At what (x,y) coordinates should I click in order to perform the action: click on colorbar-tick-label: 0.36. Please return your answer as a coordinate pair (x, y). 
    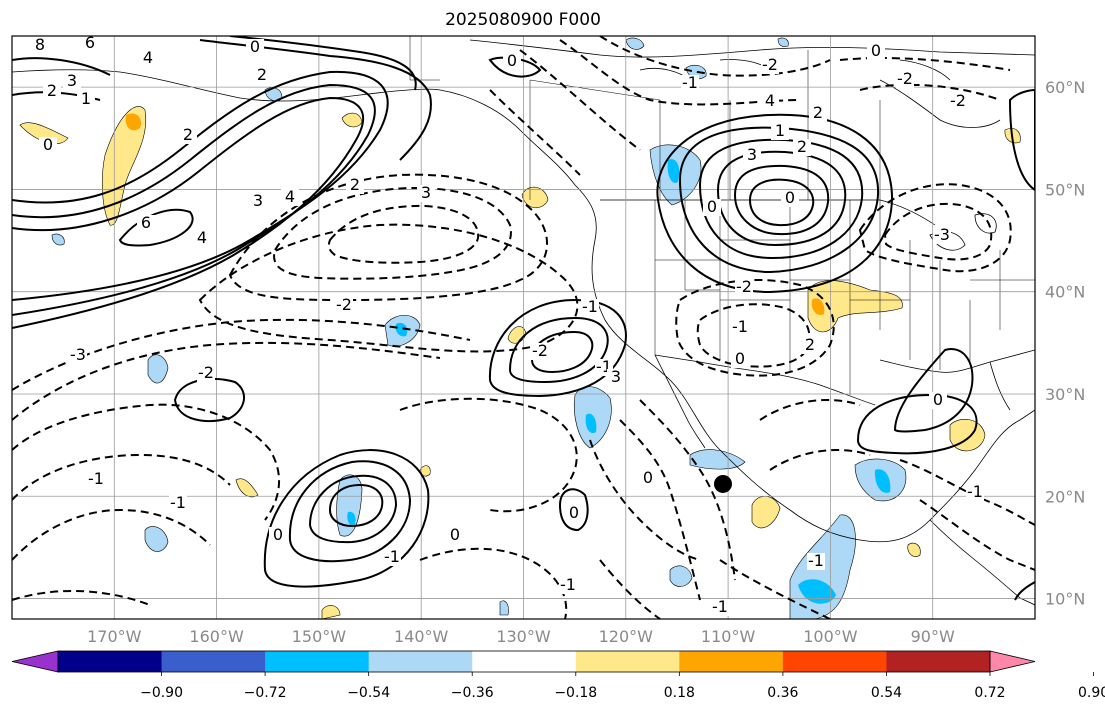
    Looking at the image, I should click on (782, 693).